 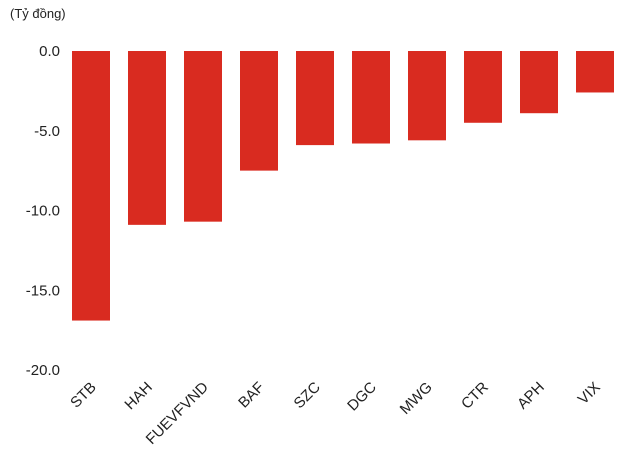 I want to click on bar-aph, so click(x=539, y=82).